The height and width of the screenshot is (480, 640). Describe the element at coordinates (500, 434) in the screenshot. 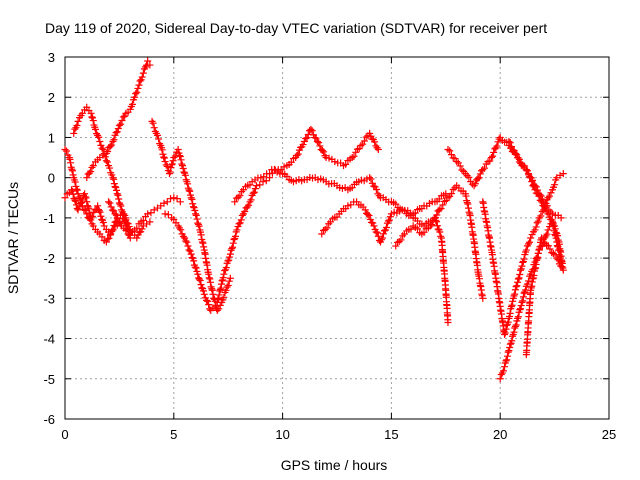

I see `x-tick-label: 20` at that location.